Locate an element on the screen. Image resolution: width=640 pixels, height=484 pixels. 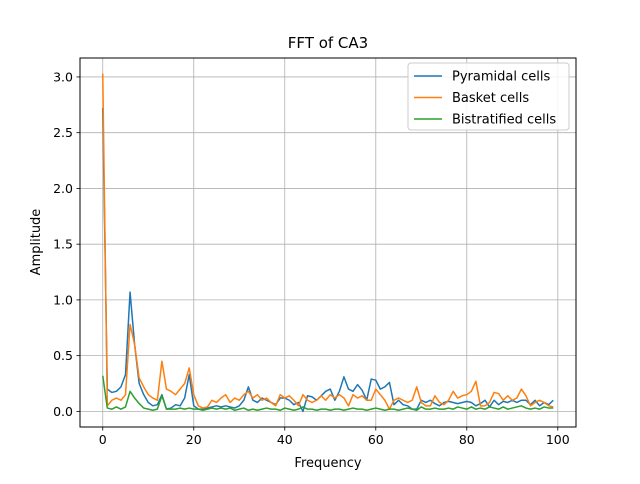
series-line-bistratified-cells is located at coordinates (328, 393).